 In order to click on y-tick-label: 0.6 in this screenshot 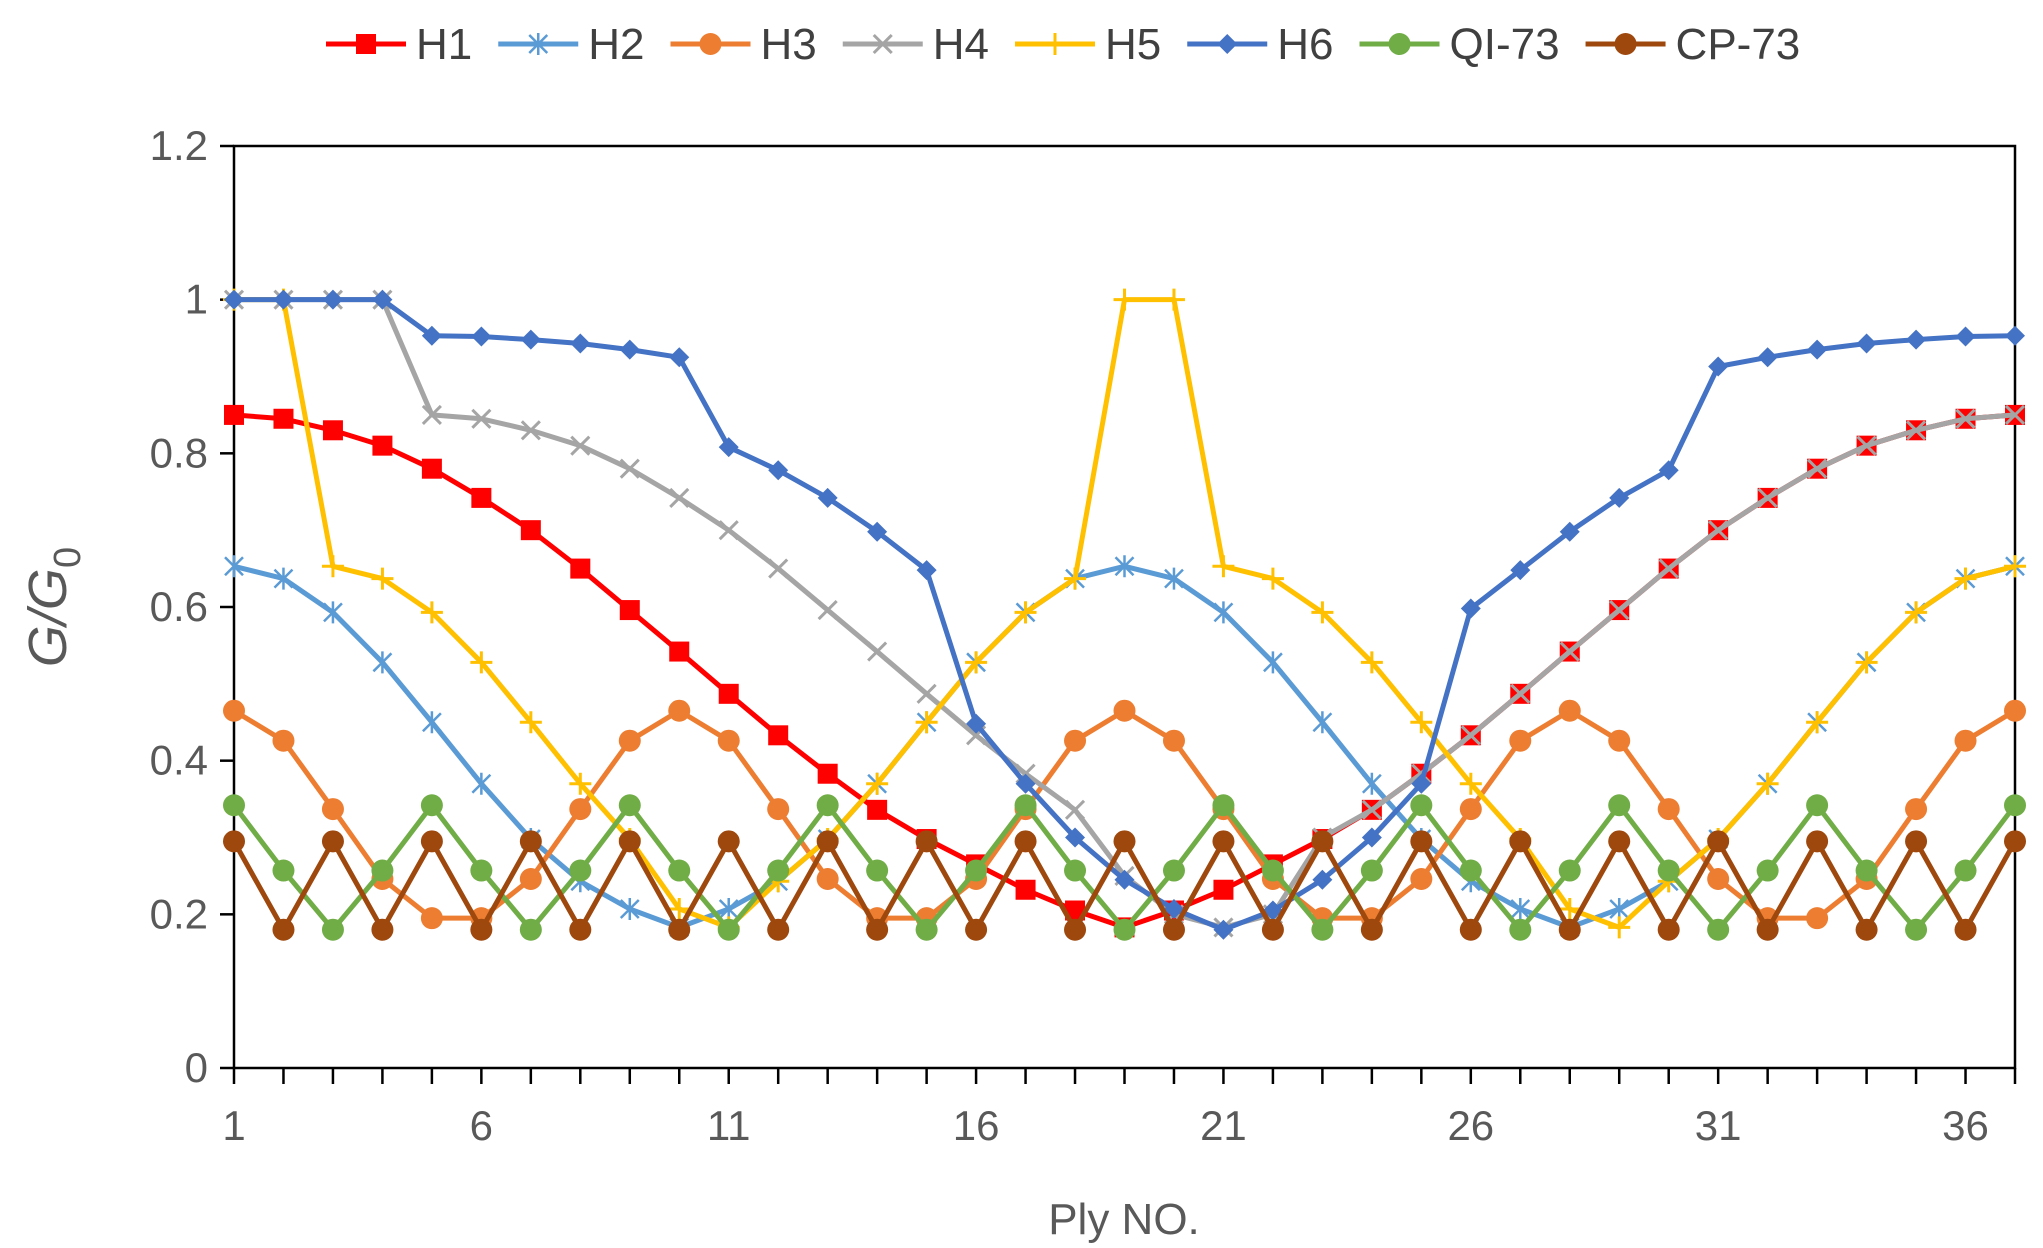, I will do `click(179, 606)`.